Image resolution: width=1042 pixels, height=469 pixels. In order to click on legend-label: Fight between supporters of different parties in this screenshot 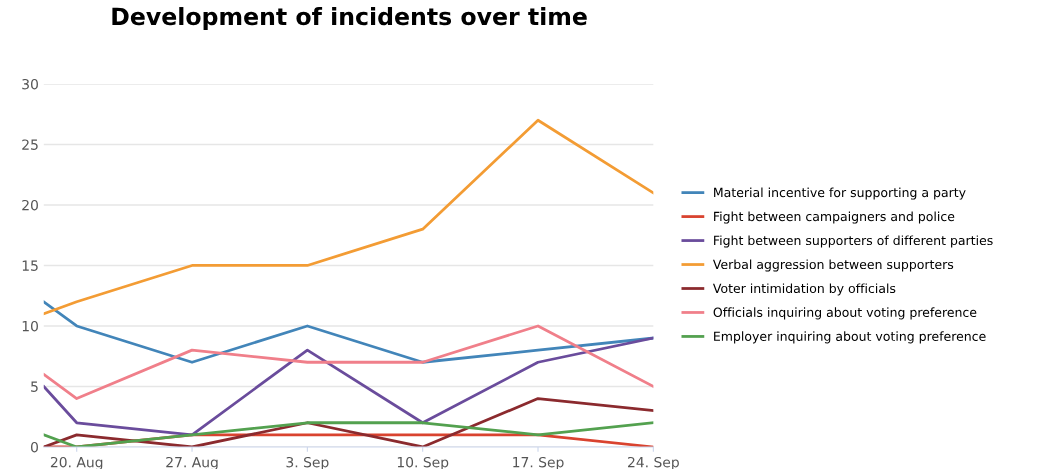, I will do `click(853, 241)`.